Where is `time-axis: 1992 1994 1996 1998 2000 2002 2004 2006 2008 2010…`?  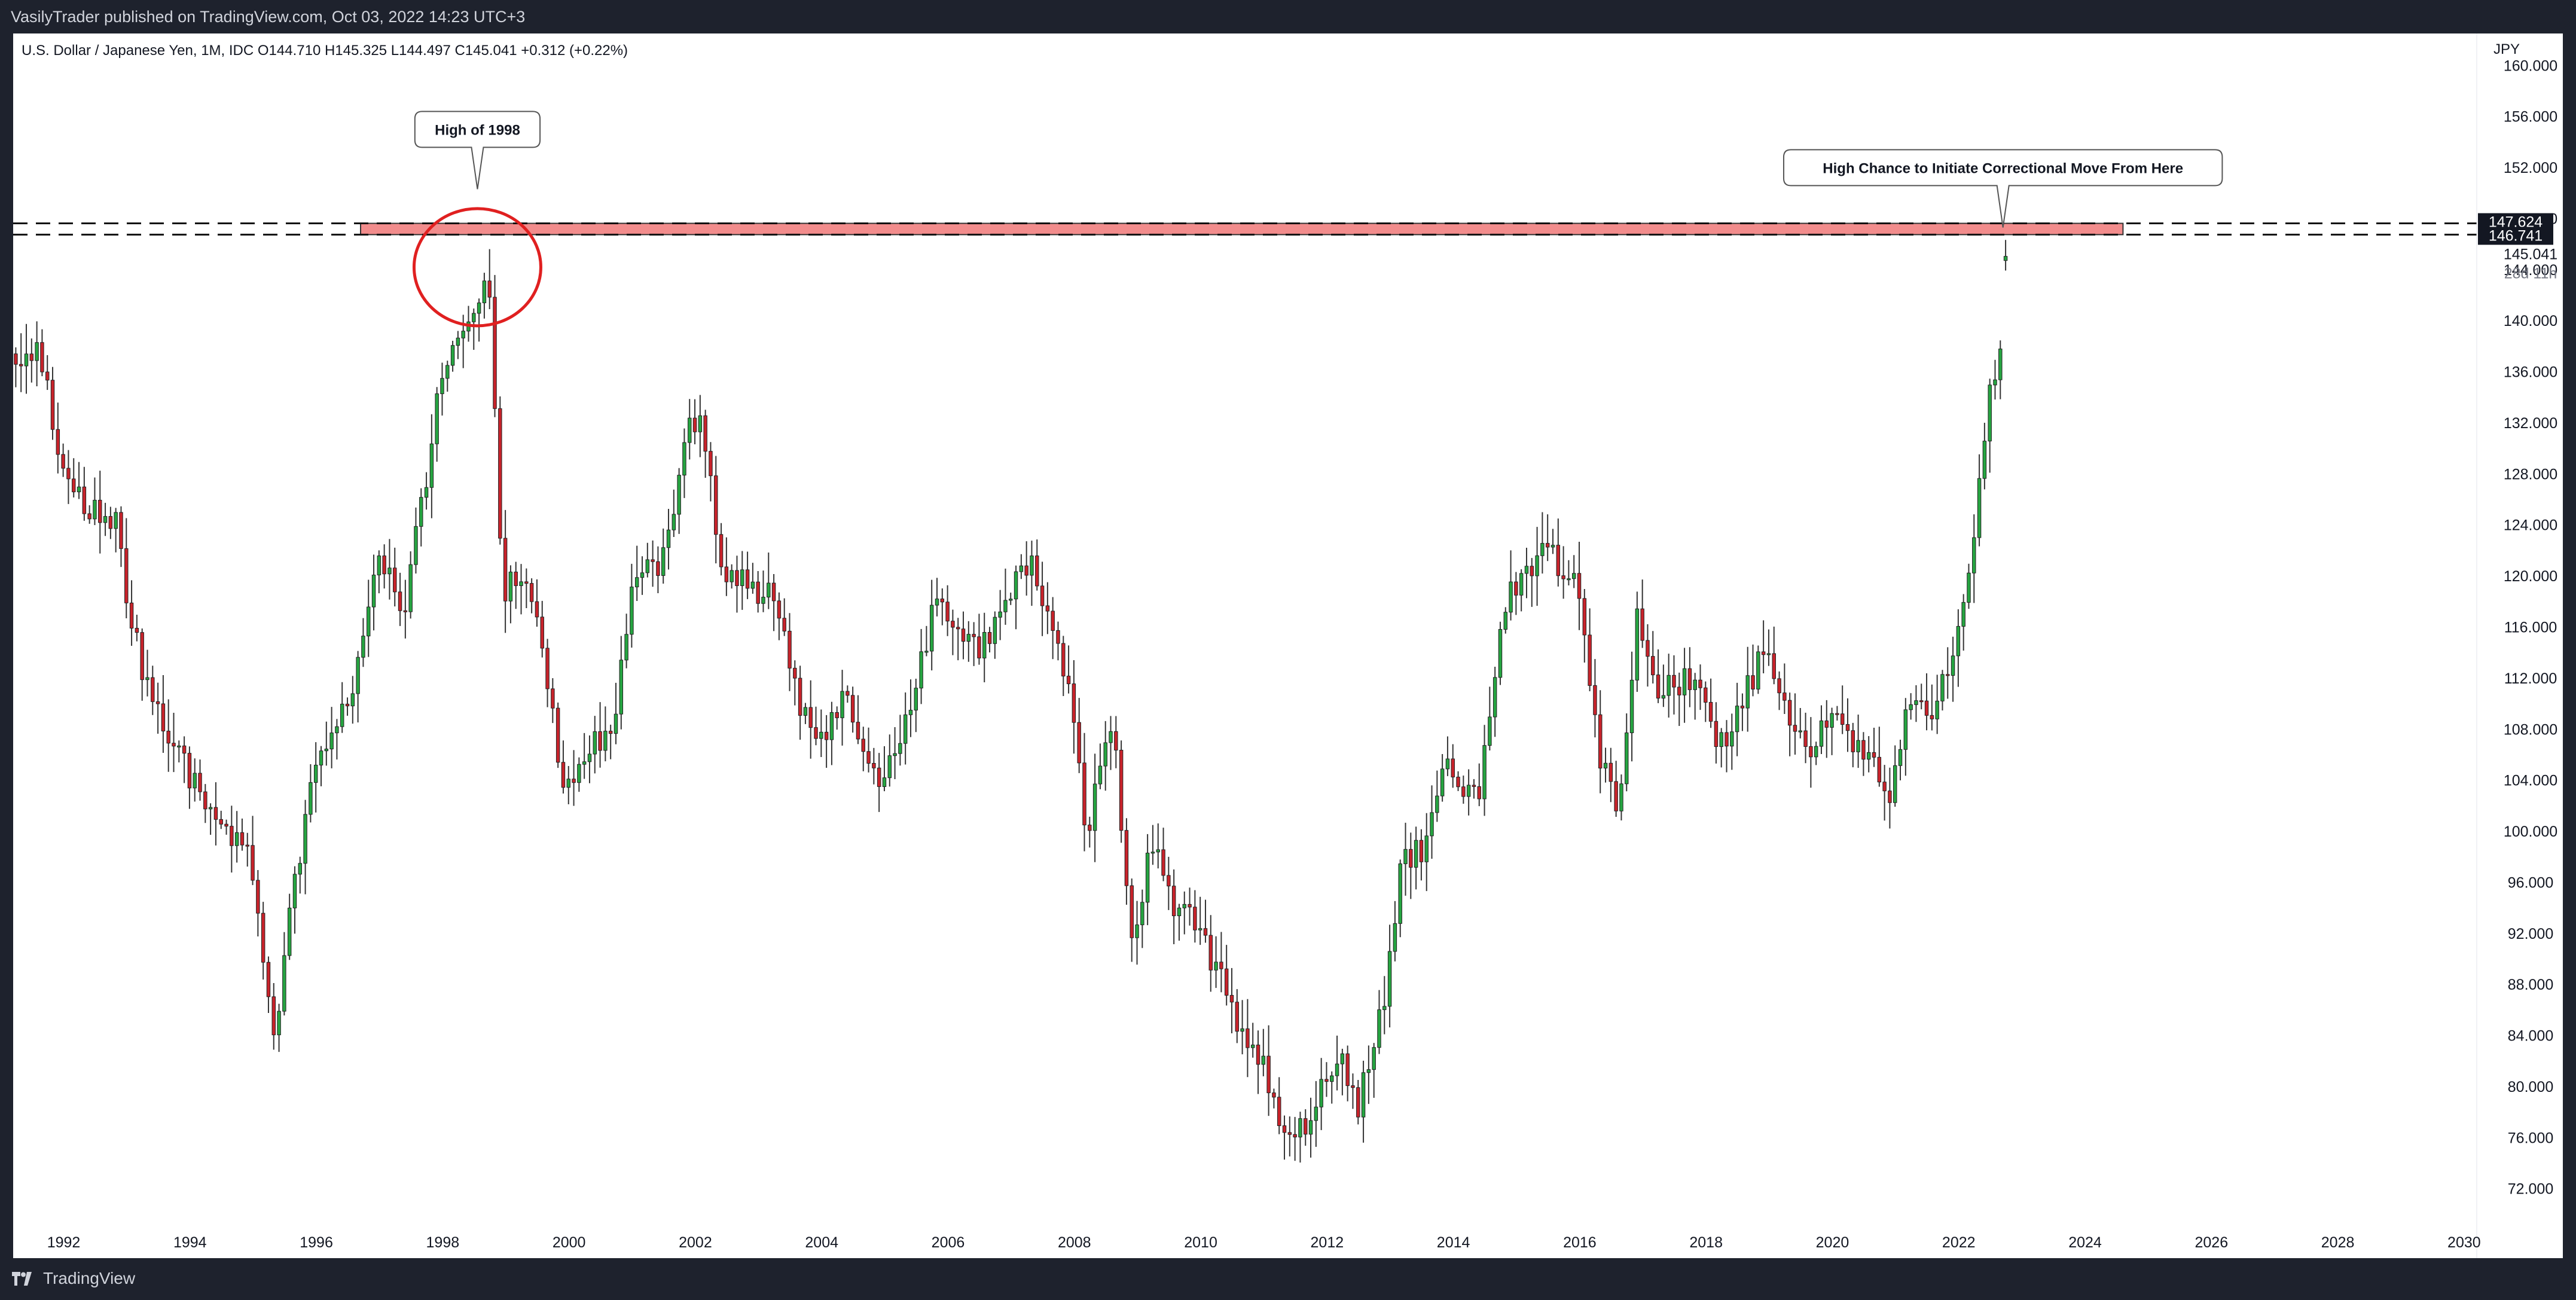
time-axis: 1992 1994 1996 1998 2000 2002 2004 2006 2008 2010… is located at coordinates (1264, 1242).